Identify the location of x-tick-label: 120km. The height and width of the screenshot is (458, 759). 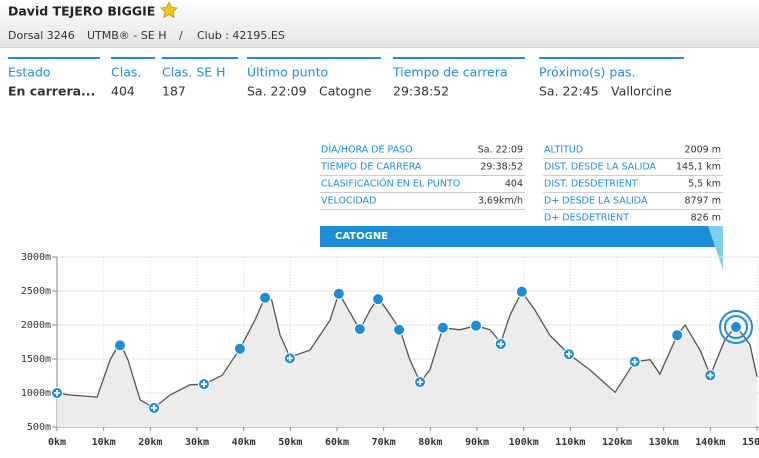
(617, 442).